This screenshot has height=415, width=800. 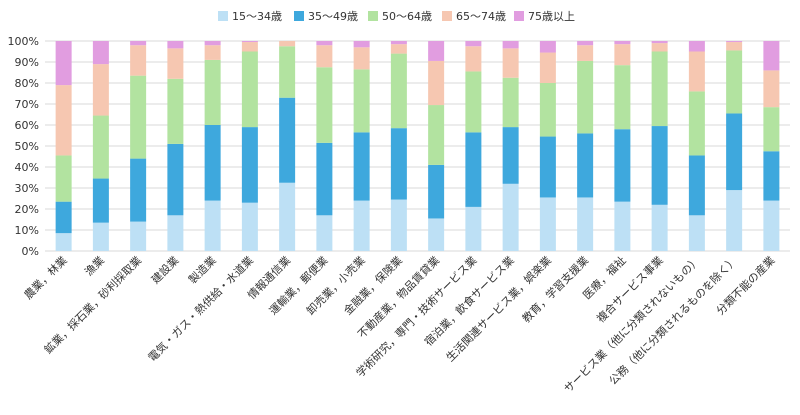 What do you see at coordinates (27, 62) in the screenshot?
I see `y-tick-label: 90%` at bounding box center [27, 62].